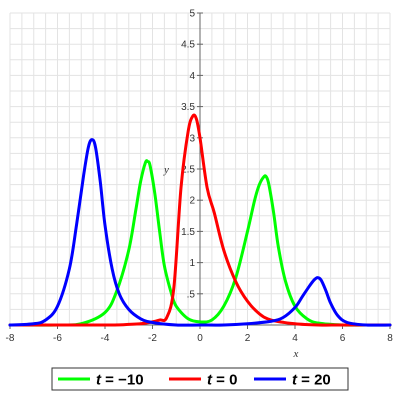 The width and height of the screenshot is (400, 400). What do you see at coordinates (343, 338) in the screenshot?
I see `x-tick-label: 6` at bounding box center [343, 338].